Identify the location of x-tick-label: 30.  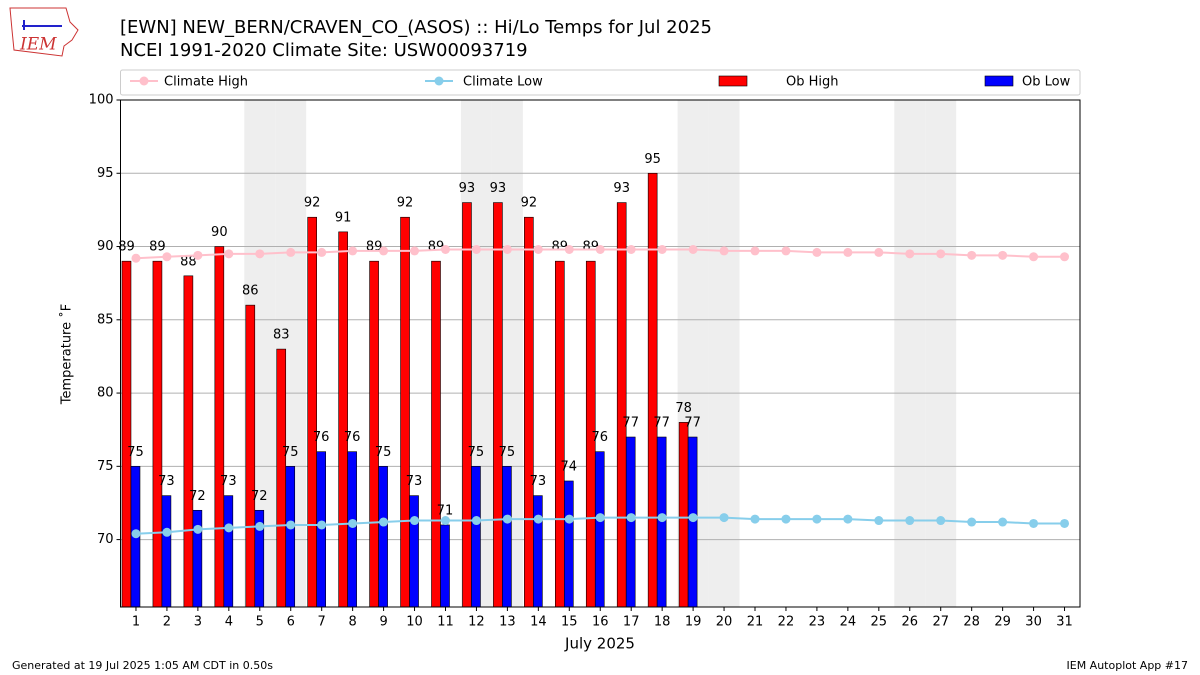
(1033, 622).